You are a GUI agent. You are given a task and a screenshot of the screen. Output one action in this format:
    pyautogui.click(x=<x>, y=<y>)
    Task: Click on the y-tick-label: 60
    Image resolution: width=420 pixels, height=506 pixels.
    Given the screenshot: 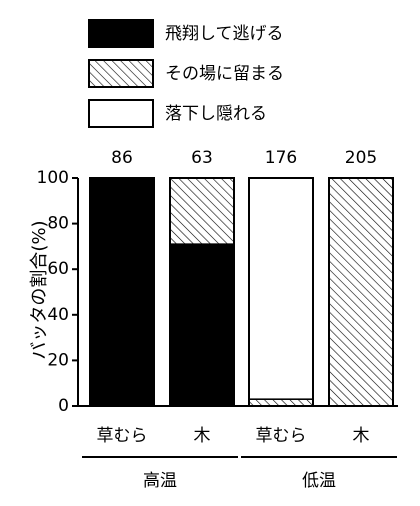 What is the action you would take?
    pyautogui.click(x=58, y=269)
    